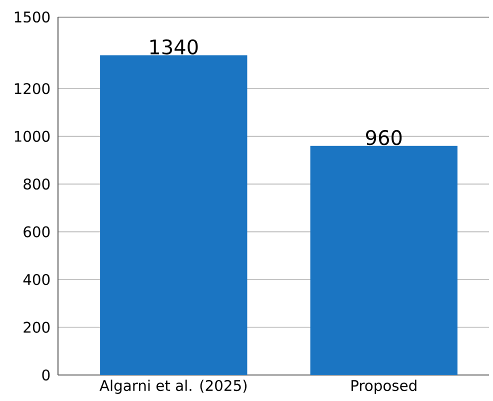  What do you see at coordinates (384, 387) in the screenshot?
I see `x-tick-label: Proposed` at bounding box center [384, 387].